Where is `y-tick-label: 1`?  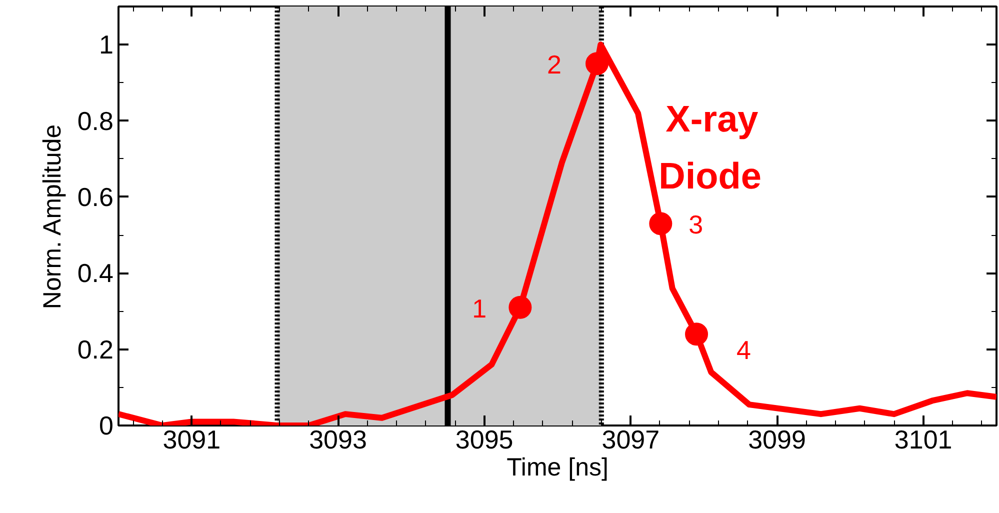
y-tick-label: 1 is located at coordinates (106, 45).